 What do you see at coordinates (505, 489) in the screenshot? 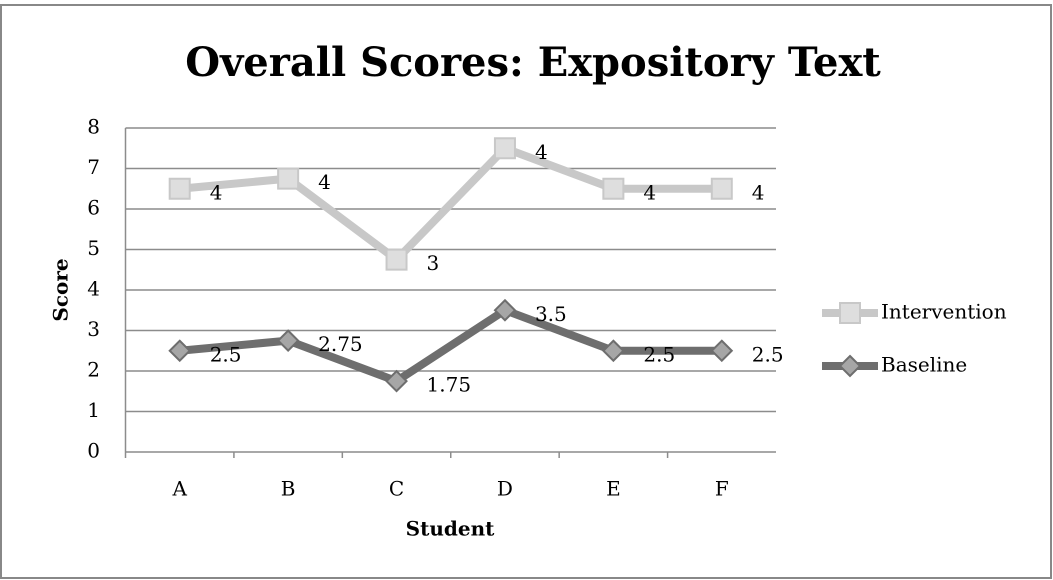
I see `x-tick-label: D` at bounding box center [505, 489].